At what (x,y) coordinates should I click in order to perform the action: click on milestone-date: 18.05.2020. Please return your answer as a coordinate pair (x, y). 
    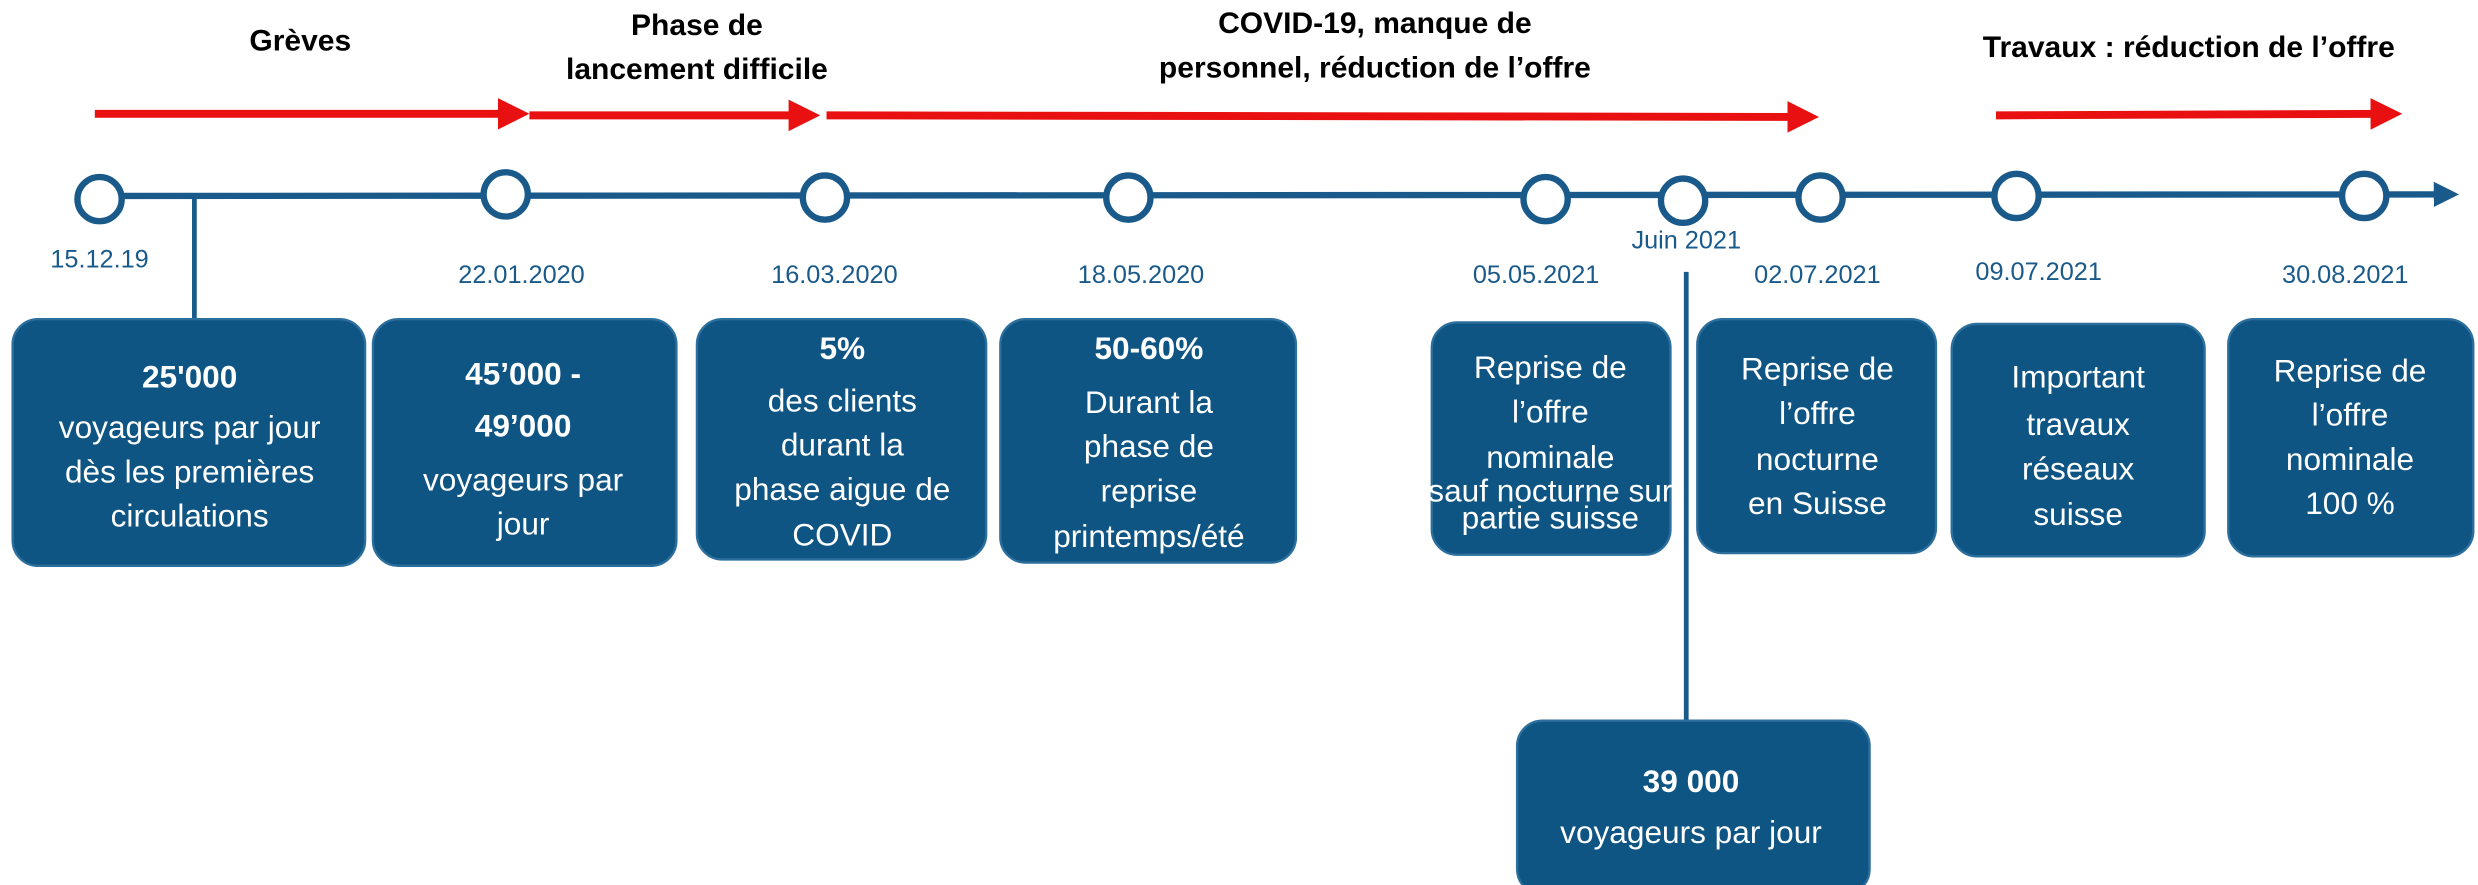
    Looking at the image, I should click on (1141, 275).